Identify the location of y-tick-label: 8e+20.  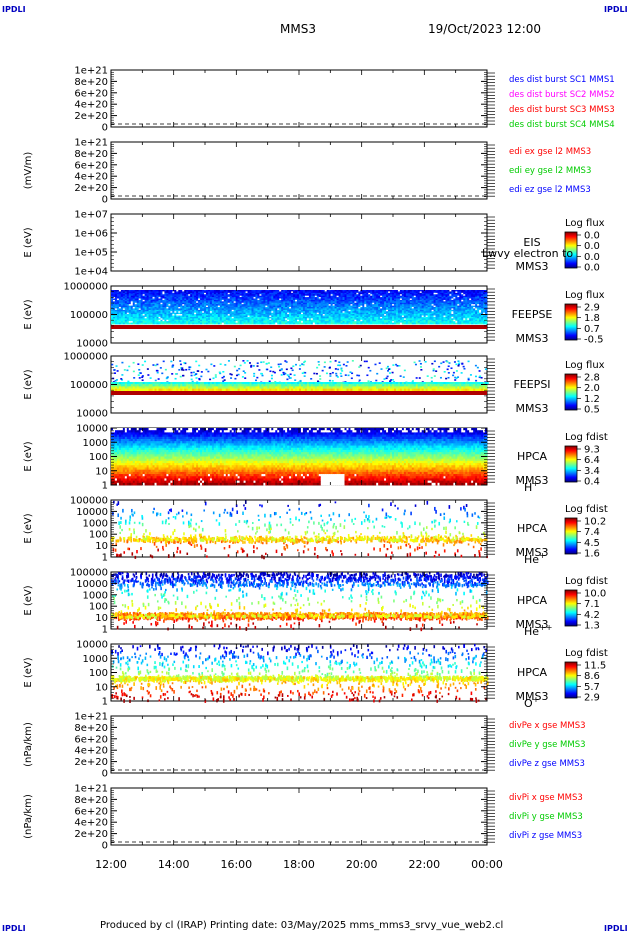
(91, 82).